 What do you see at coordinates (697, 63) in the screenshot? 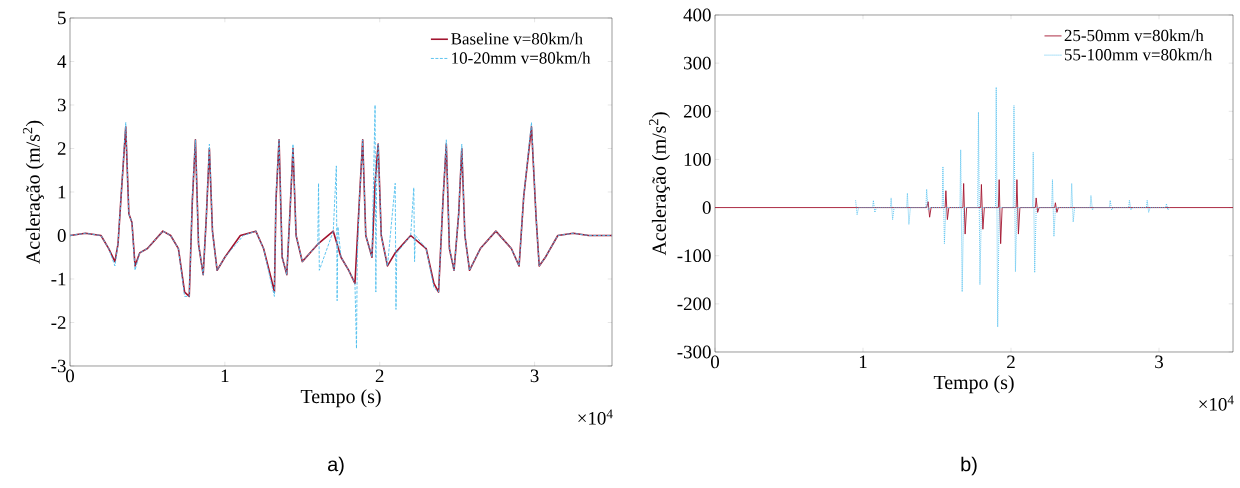
I see `y-tick-label: 300` at bounding box center [697, 63].